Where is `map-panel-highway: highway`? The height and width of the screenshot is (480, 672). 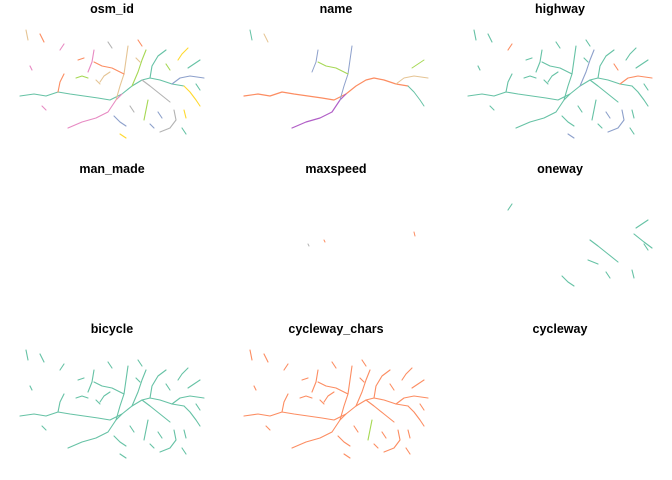 map-panel-highway: highway is located at coordinates (560, 80).